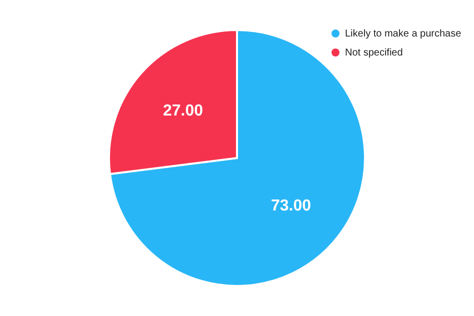  I want to click on legend-label: Likely to make a purchase, so click(403, 34).